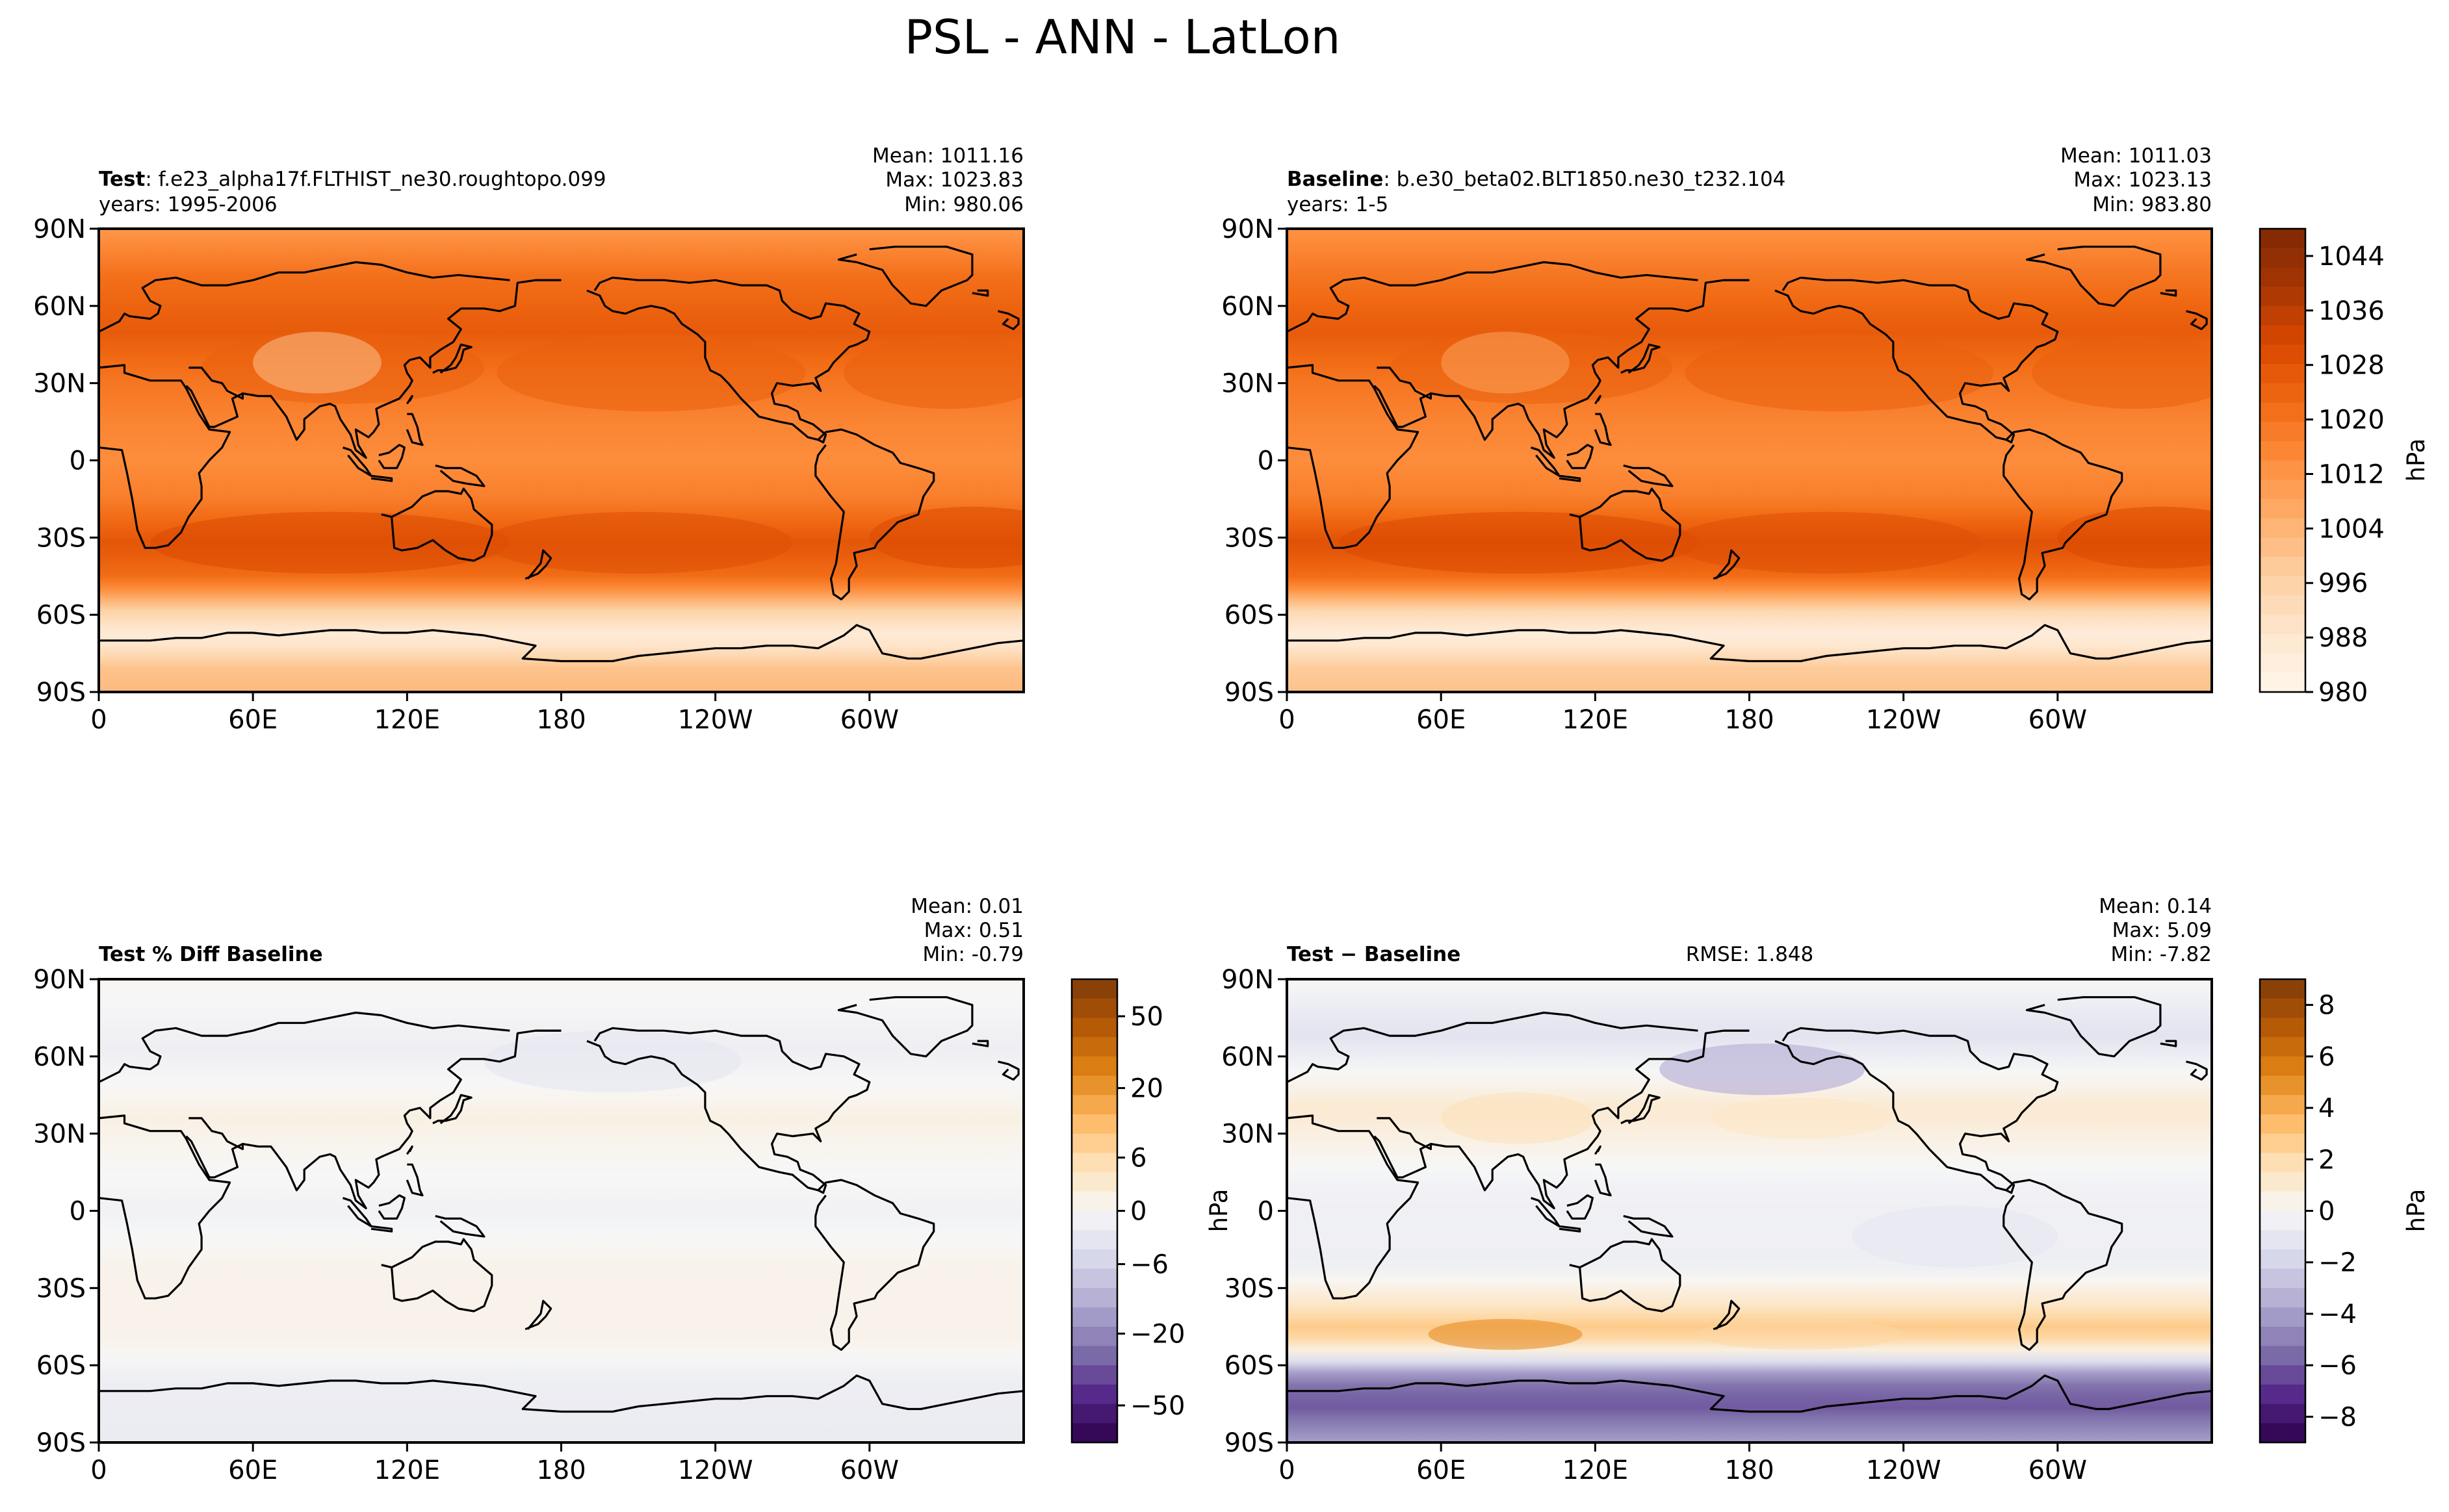  I want to click on colorbar-tick-label: −6, so click(2337, 1366).